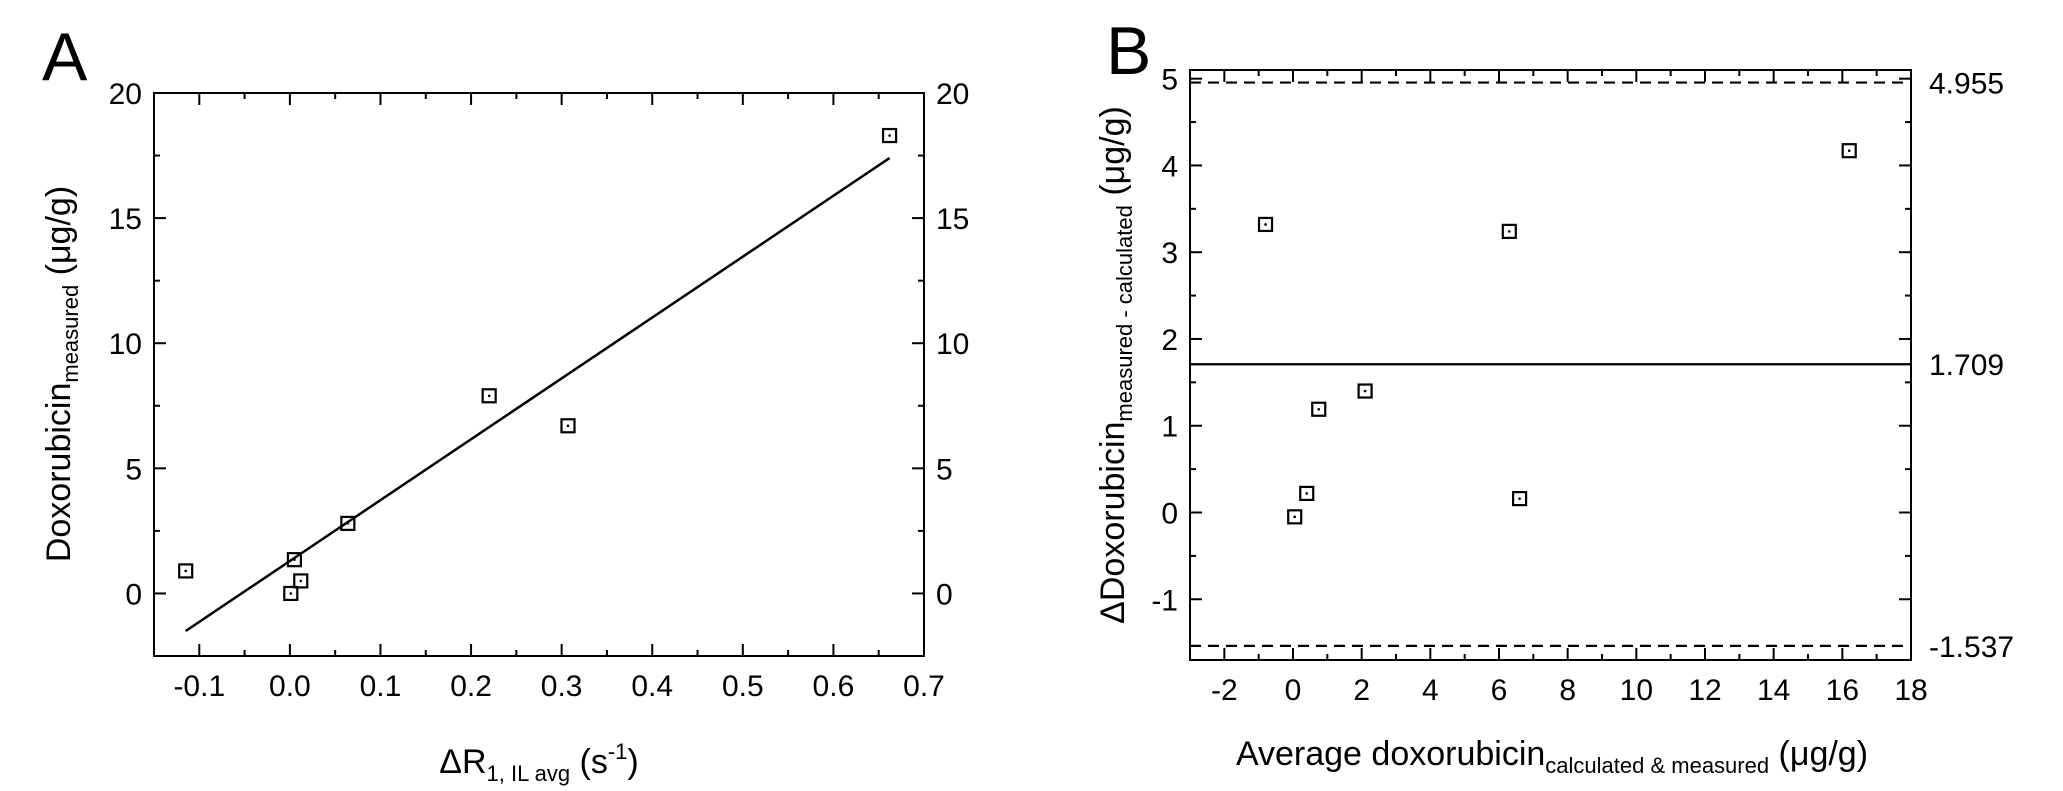 The image size is (2063, 791). I want to click on panel-a-y-axis-label: Doxorubicinmeasured (μg/g), so click(61, 374).